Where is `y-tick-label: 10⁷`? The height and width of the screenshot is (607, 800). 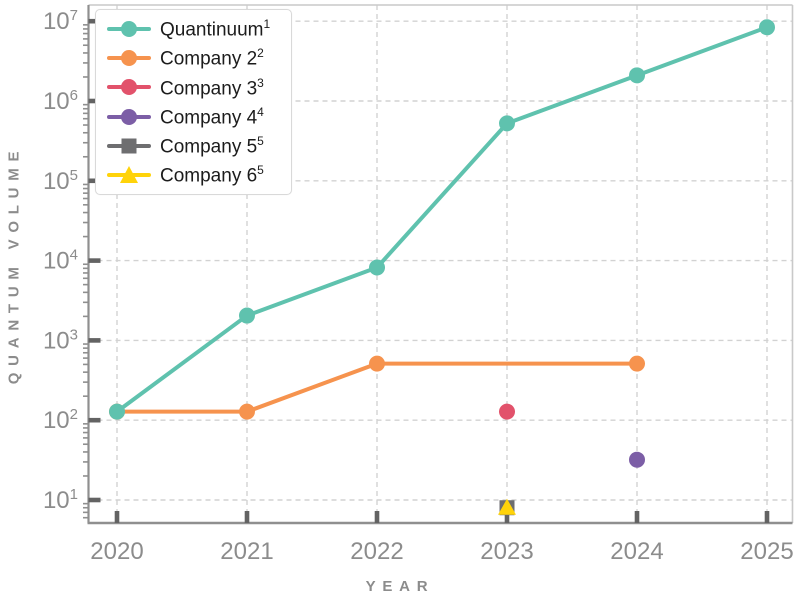
y-tick-label: 10⁷ is located at coordinates (60, 21).